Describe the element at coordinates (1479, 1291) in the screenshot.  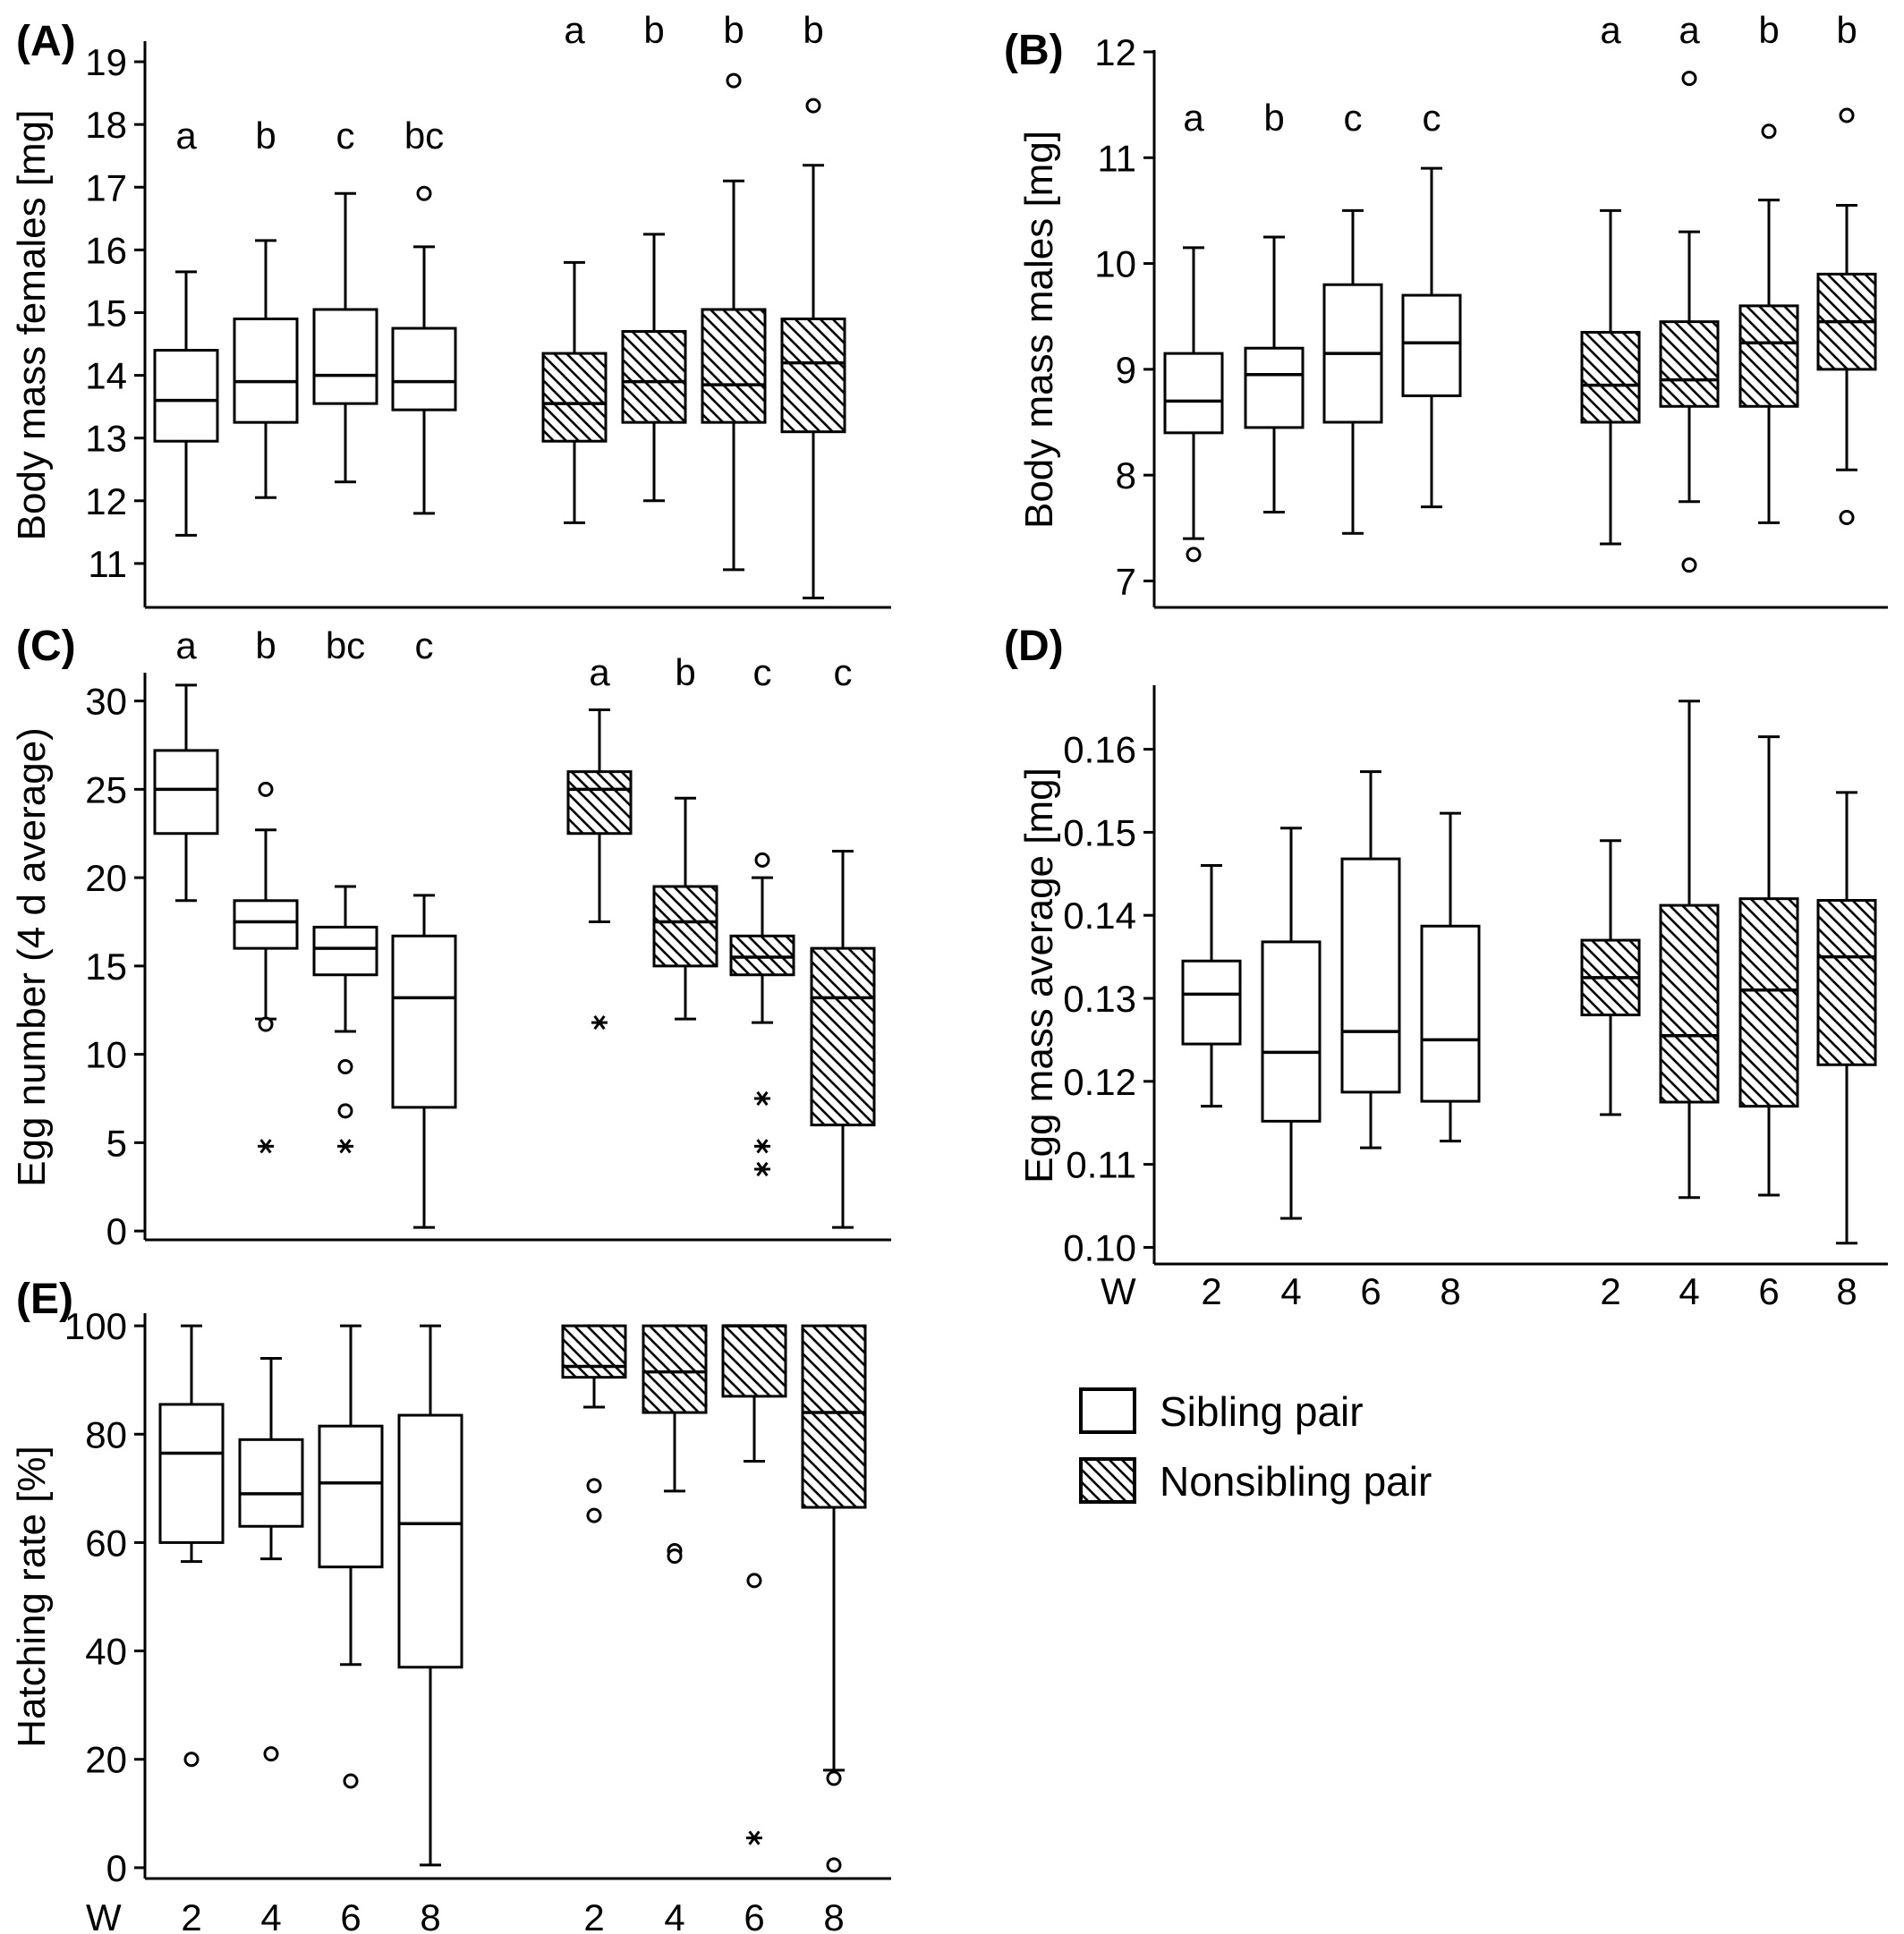
I see `x-axis-labels-d: W 2 4 6 8 2 4 6 8` at that location.